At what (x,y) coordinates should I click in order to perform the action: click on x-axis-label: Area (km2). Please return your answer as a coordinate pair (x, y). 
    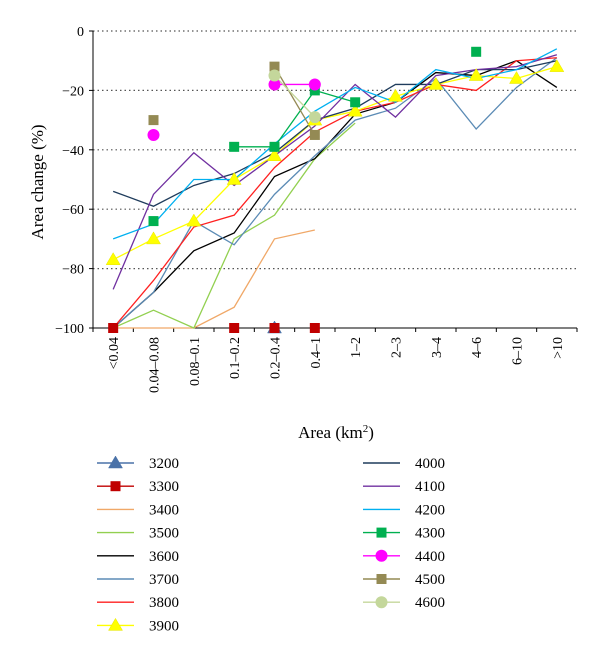
    Looking at the image, I should click on (336, 432).